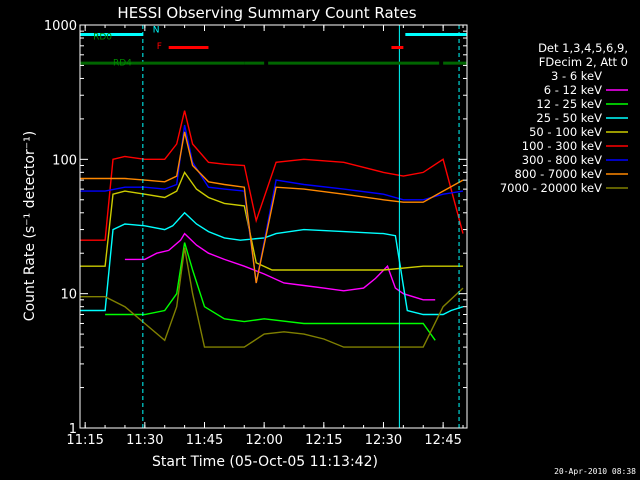 This screenshot has height=480, width=640. I want to click on annotation-f: F, so click(159, 47).